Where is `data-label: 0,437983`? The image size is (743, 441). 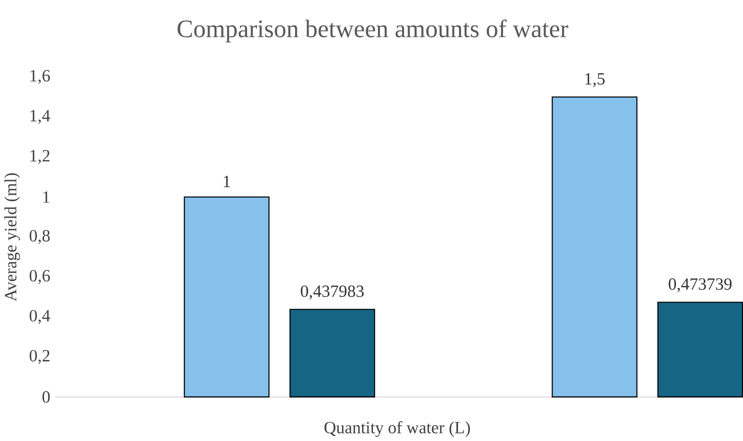
data-label: 0,437983 is located at coordinates (332, 292).